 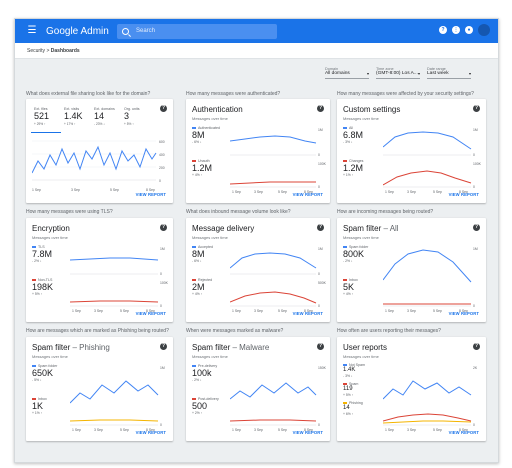 I want to click on tab-ext-visits: Ext. visits 1.4K + 17% ↑, so click(x=73, y=116).